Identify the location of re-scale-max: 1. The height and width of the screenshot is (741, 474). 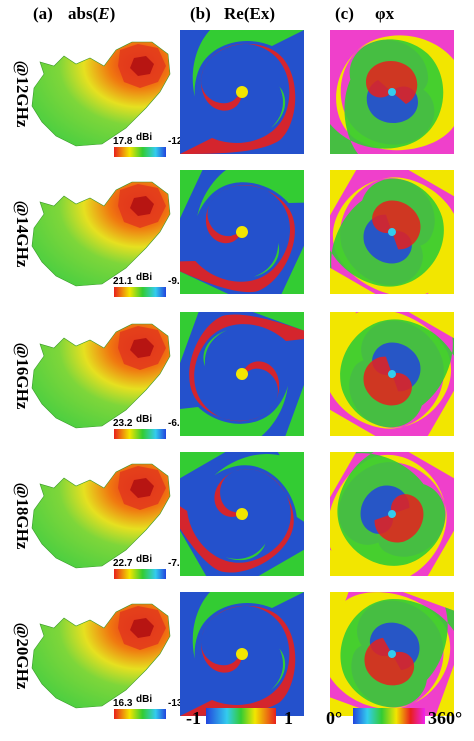
(288, 718).